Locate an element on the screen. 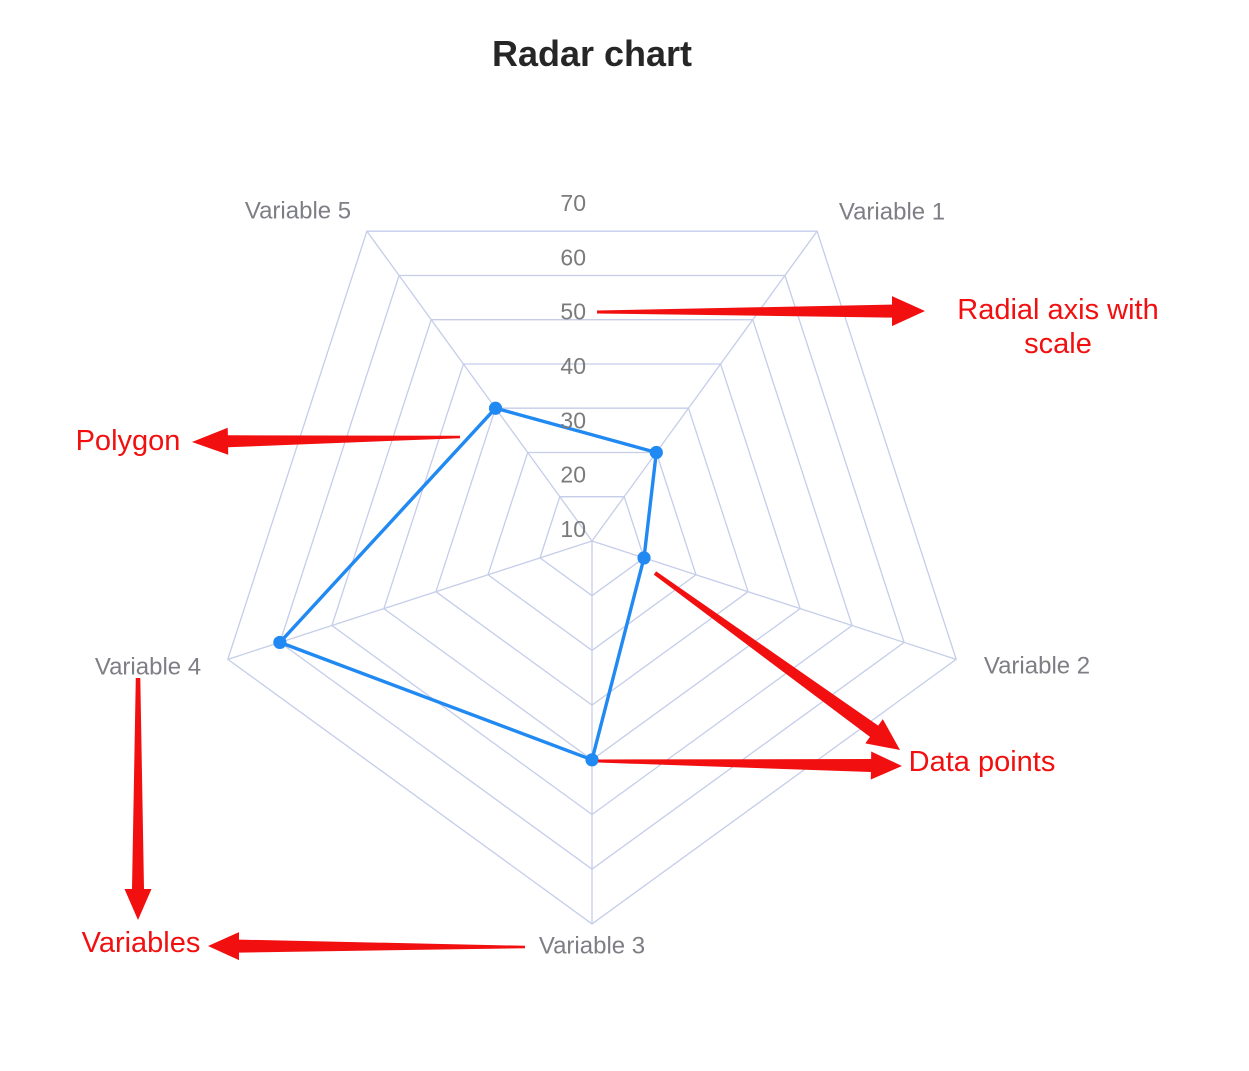 The width and height of the screenshot is (1249, 1071). category-label: Variable 3 is located at coordinates (592, 946).